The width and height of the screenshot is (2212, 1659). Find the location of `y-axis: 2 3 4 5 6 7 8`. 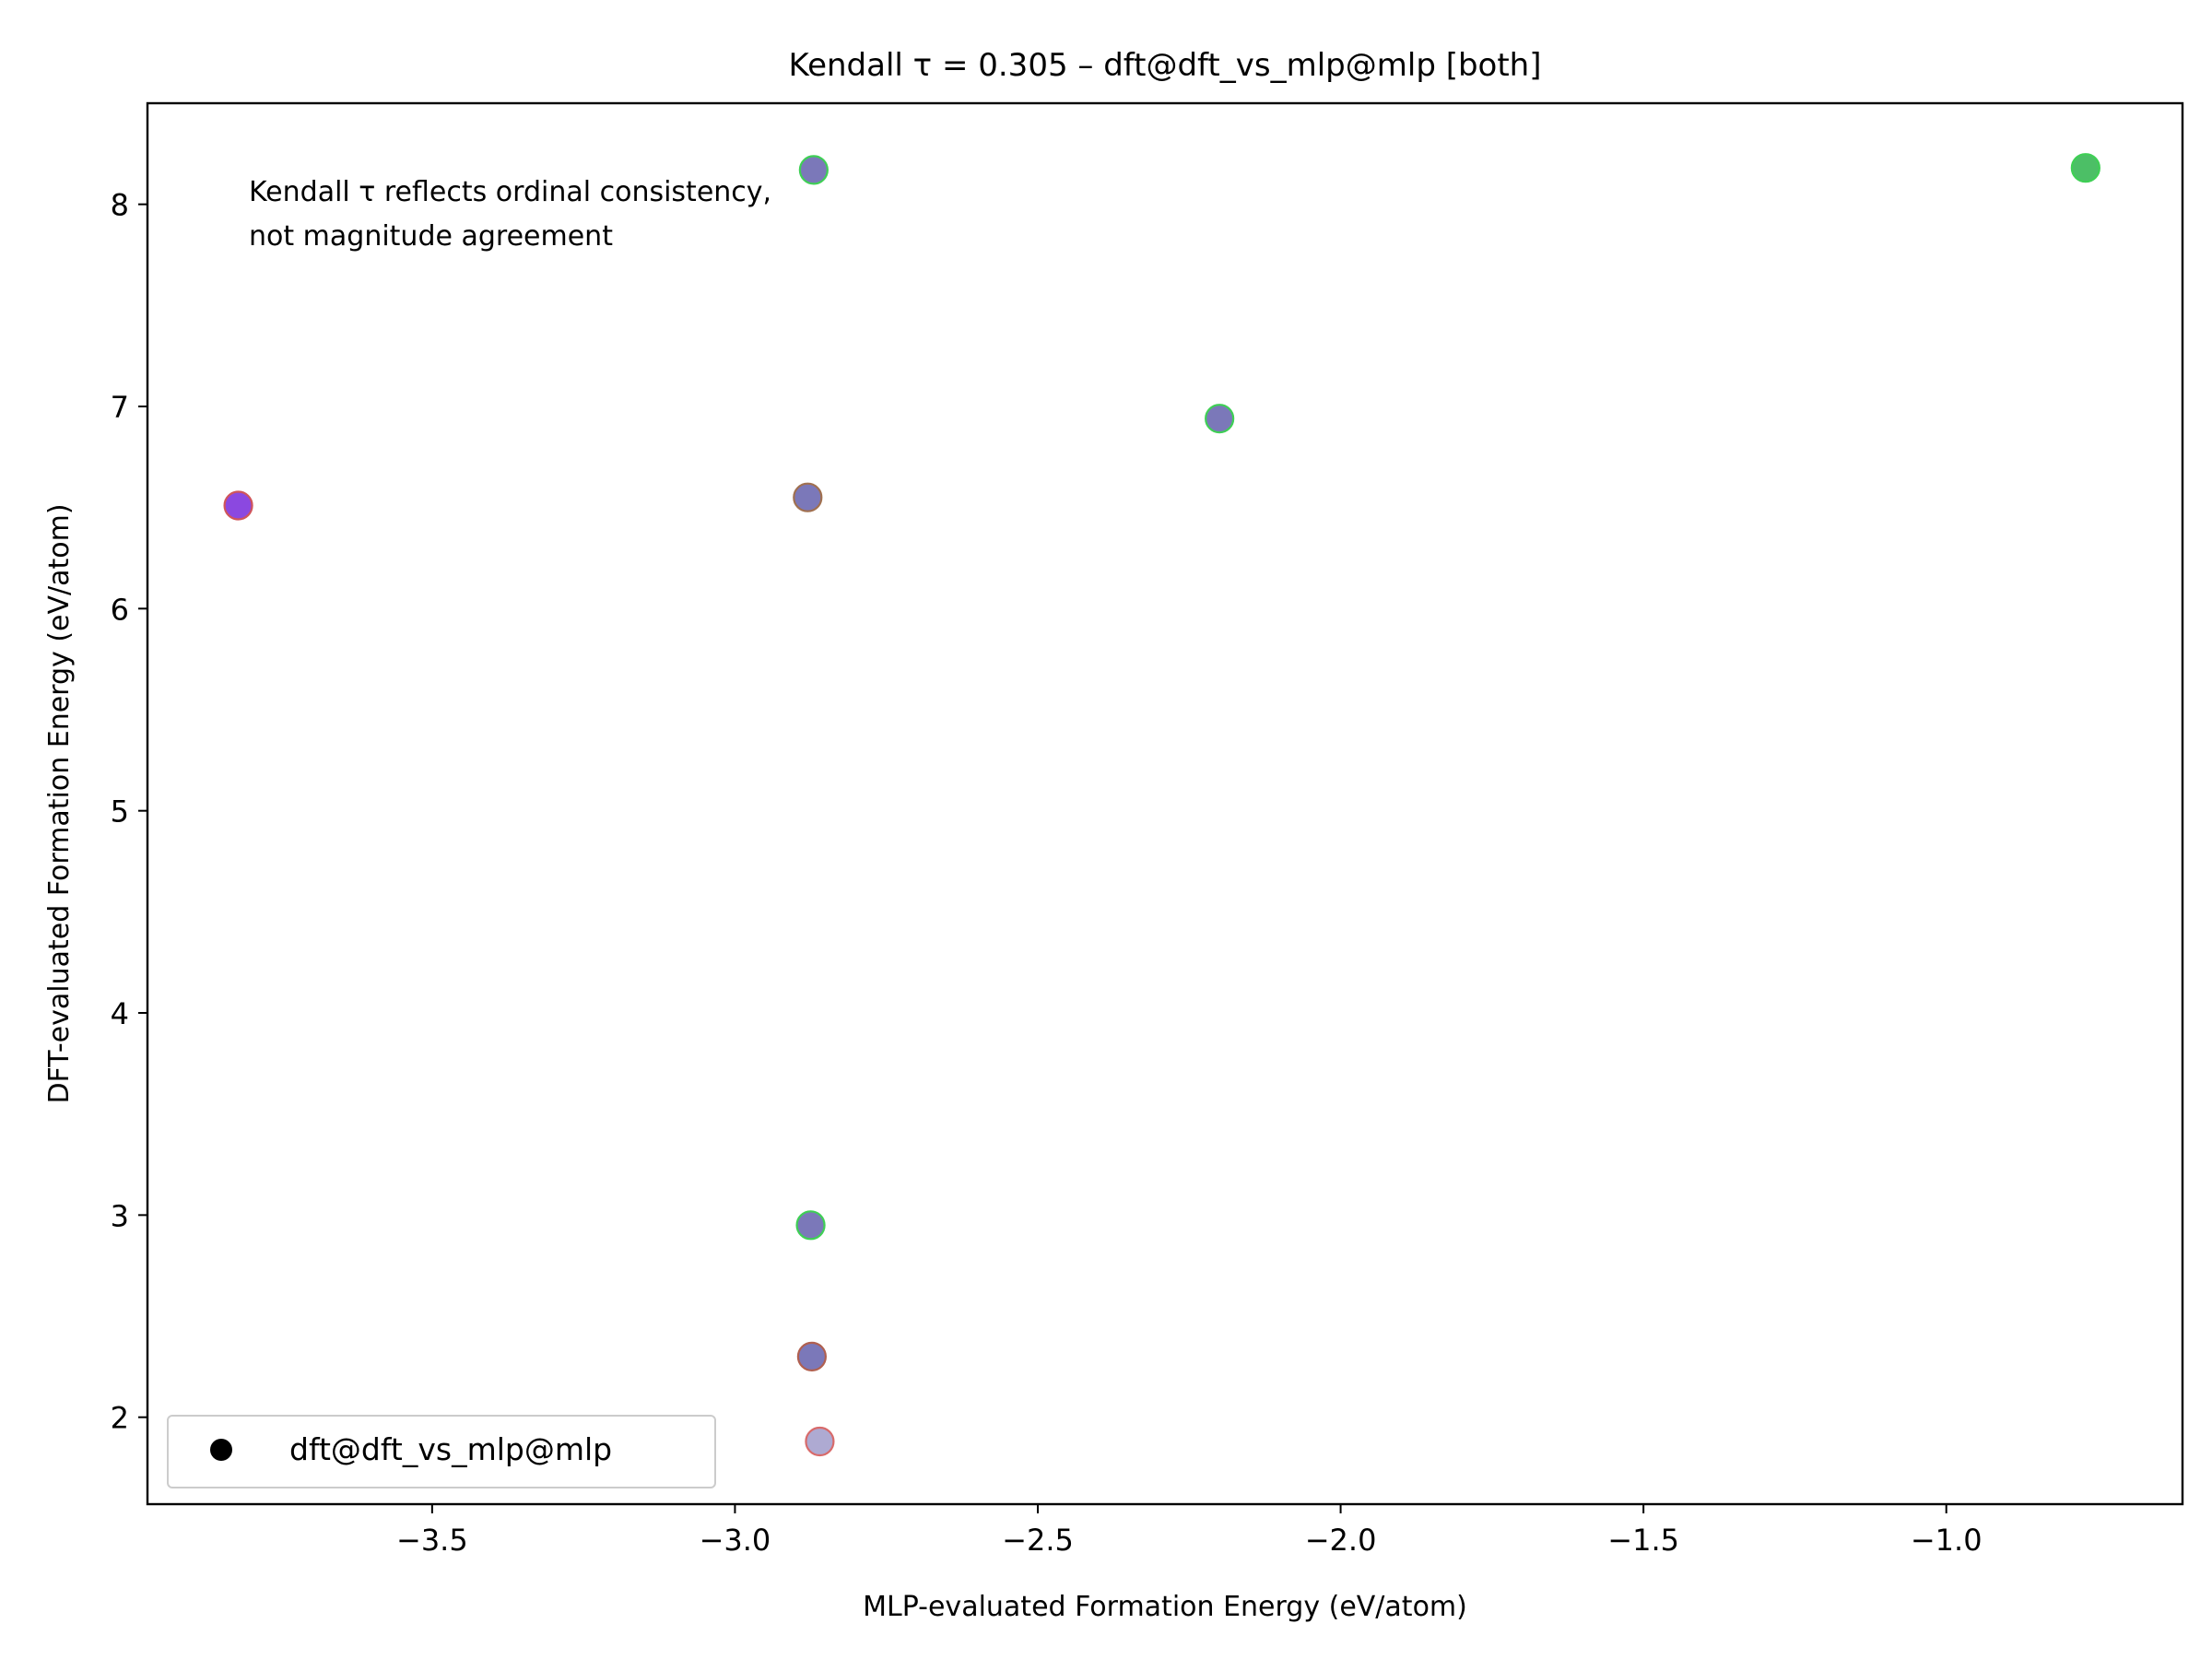

y-axis: 2 3 4 5 6 7 8 is located at coordinates (129, 812).